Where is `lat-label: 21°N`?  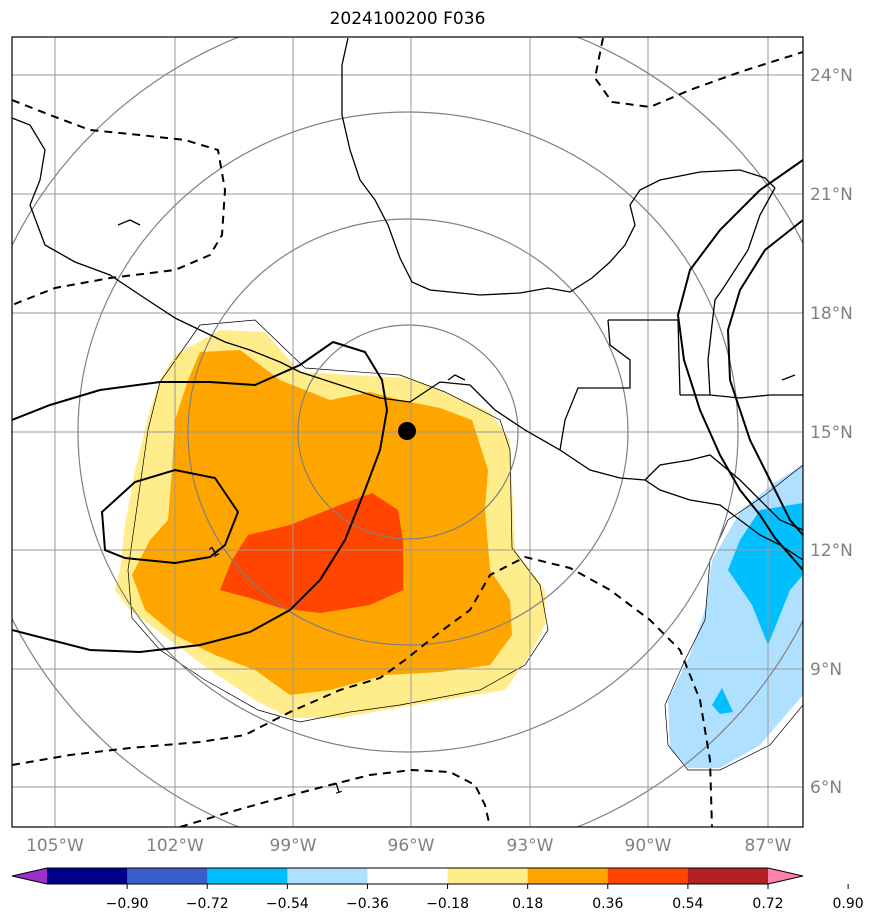
lat-label: 21°N is located at coordinates (831, 195).